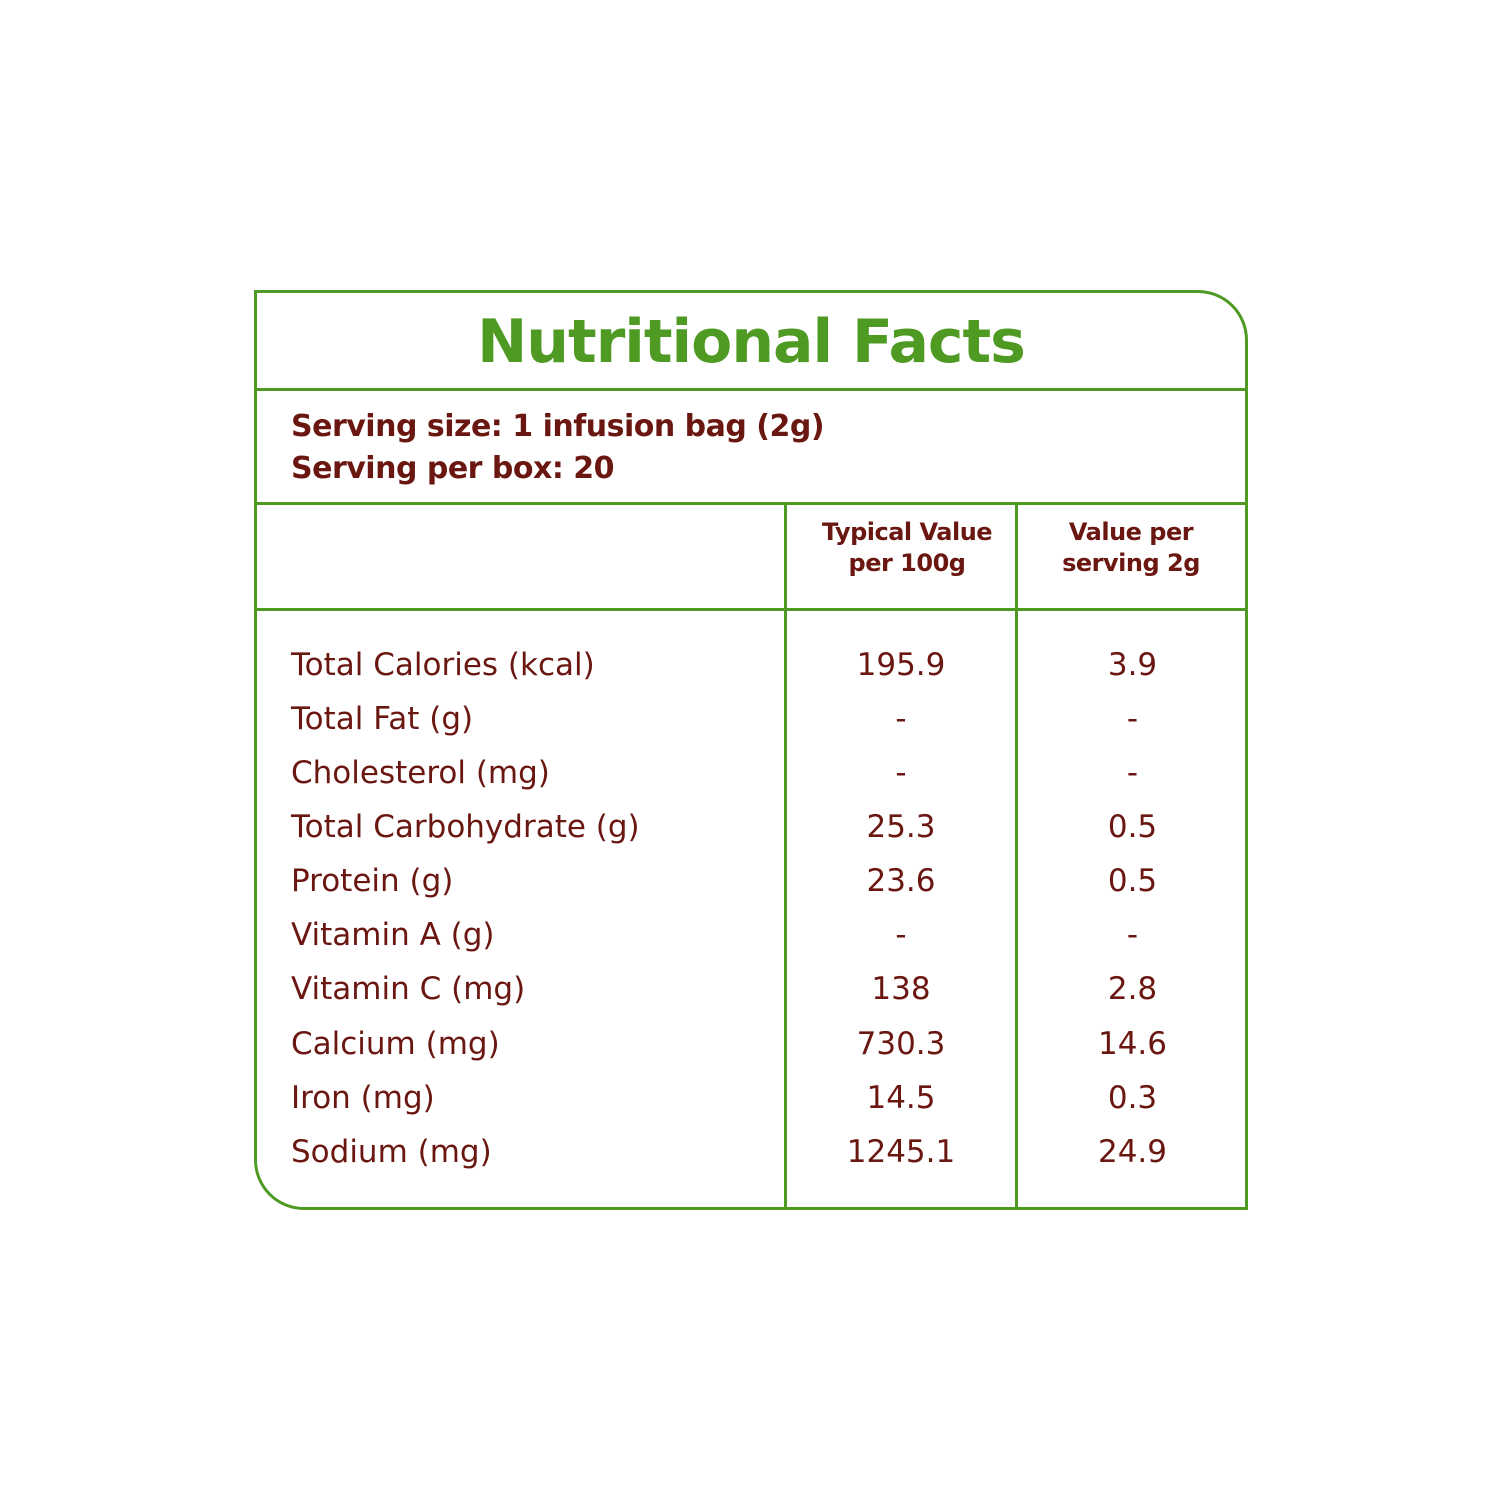 Image resolution: width=1500 pixels, height=1500 pixels. What do you see at coordinates (785, 856) in the screenshot?
I see `column-divider-left` at bounding box center [785, 856].